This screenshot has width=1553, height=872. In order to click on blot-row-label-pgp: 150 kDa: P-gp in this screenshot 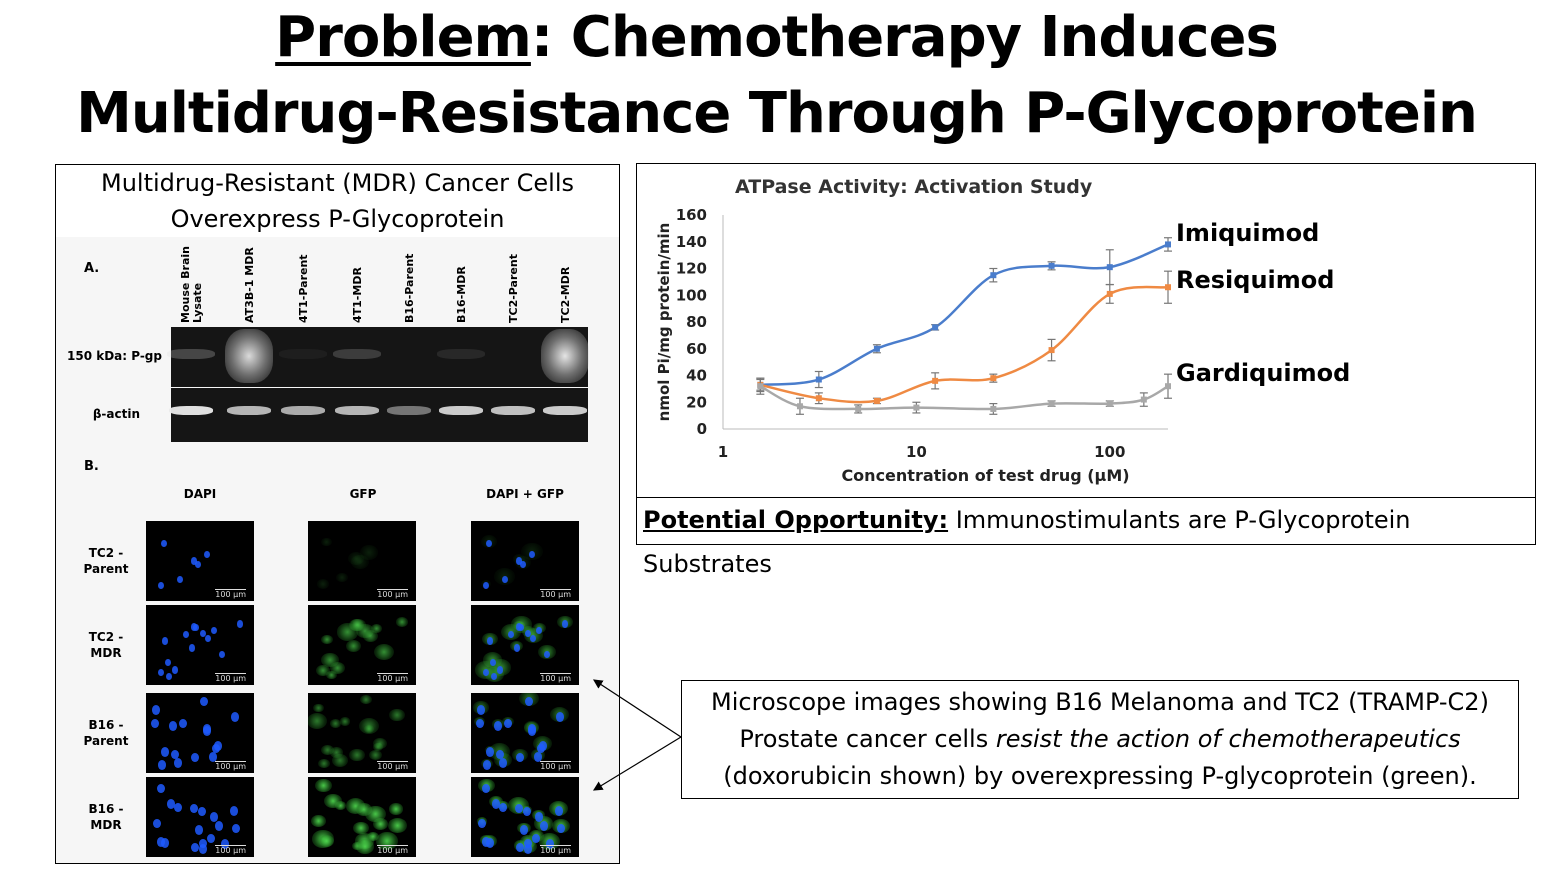, I will do `click(114, 356)`.